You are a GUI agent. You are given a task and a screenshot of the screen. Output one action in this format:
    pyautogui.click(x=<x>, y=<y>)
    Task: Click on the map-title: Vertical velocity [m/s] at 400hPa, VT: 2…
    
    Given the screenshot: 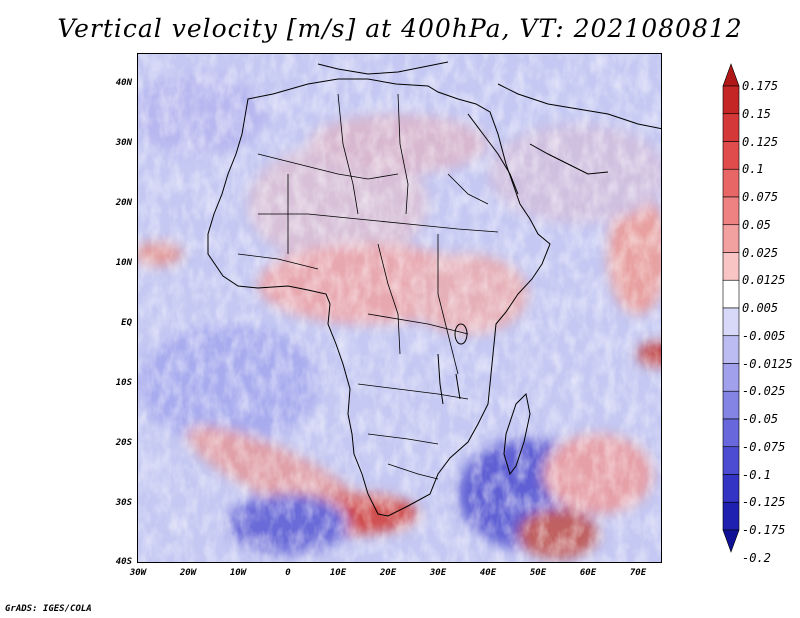 What is the action you would take?
    pyautogui.click(x=400, y=28)
    